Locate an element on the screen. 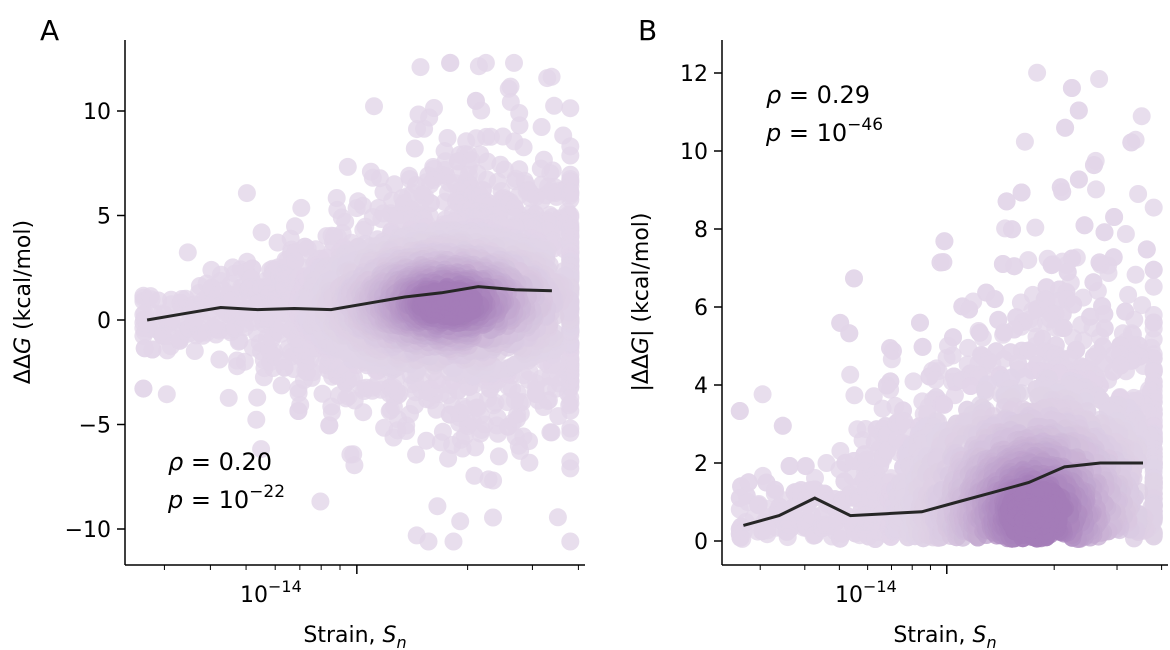 Image resolution: width=1170 pixels, height=650 pixels. x-axis-label-a: Strain, Sn is located at coordinates (354, 636).